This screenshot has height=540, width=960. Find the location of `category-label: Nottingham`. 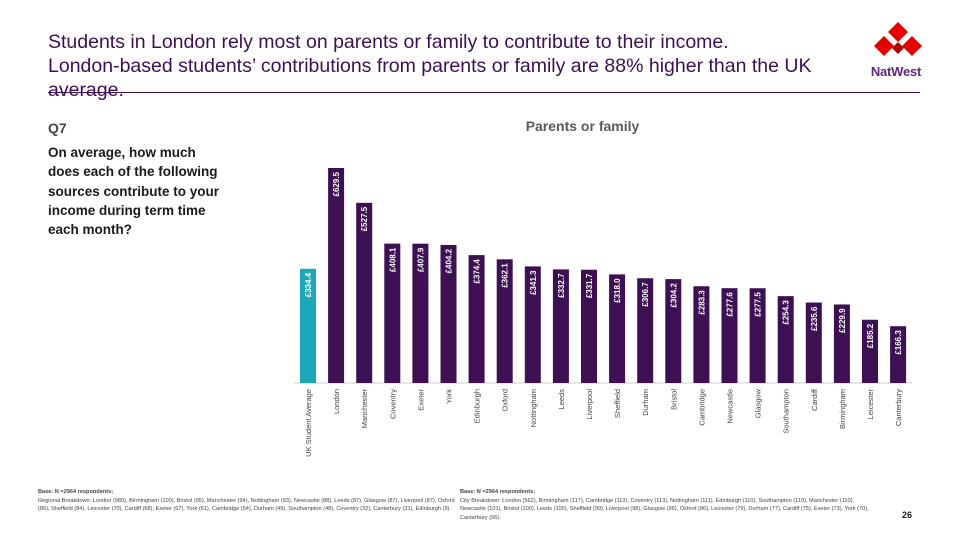

category-label: Nottingham is located at coordinates (533, 408).